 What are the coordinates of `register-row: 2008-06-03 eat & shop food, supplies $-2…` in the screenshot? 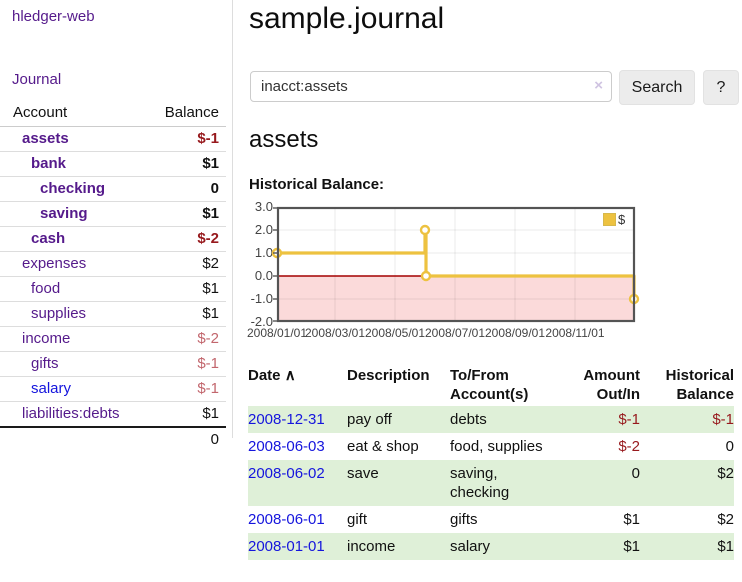 It's located at (491, 446).